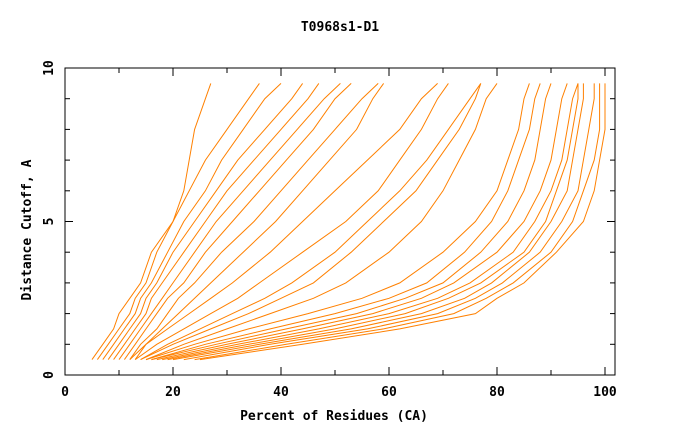 The width and height of the screenshot is (680, 440). What do you see at coordinates (27, 229) in the screenshot?
I see `y-axis-label: Distance Cutoff, A` at bounding box center [27, 229].